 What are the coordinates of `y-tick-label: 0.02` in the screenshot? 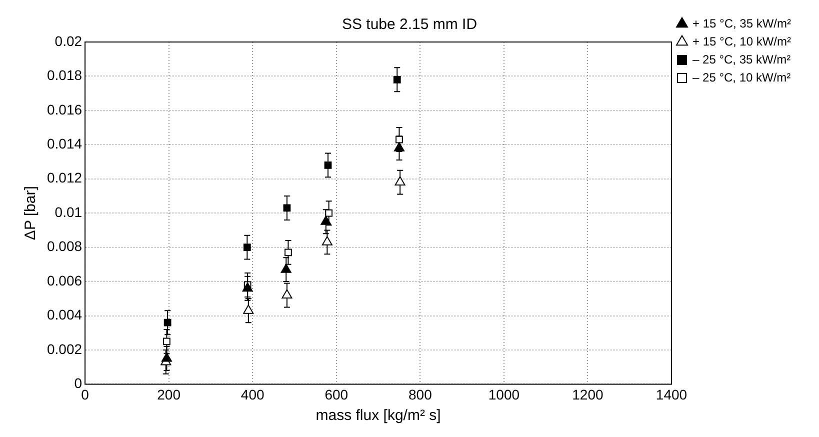 It's located at (68, 40).